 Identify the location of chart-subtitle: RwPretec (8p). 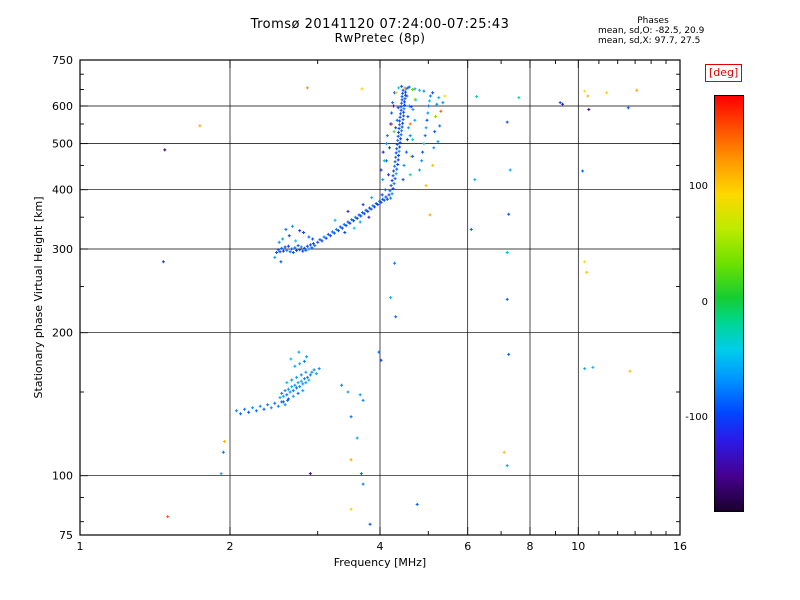
(380, 38).